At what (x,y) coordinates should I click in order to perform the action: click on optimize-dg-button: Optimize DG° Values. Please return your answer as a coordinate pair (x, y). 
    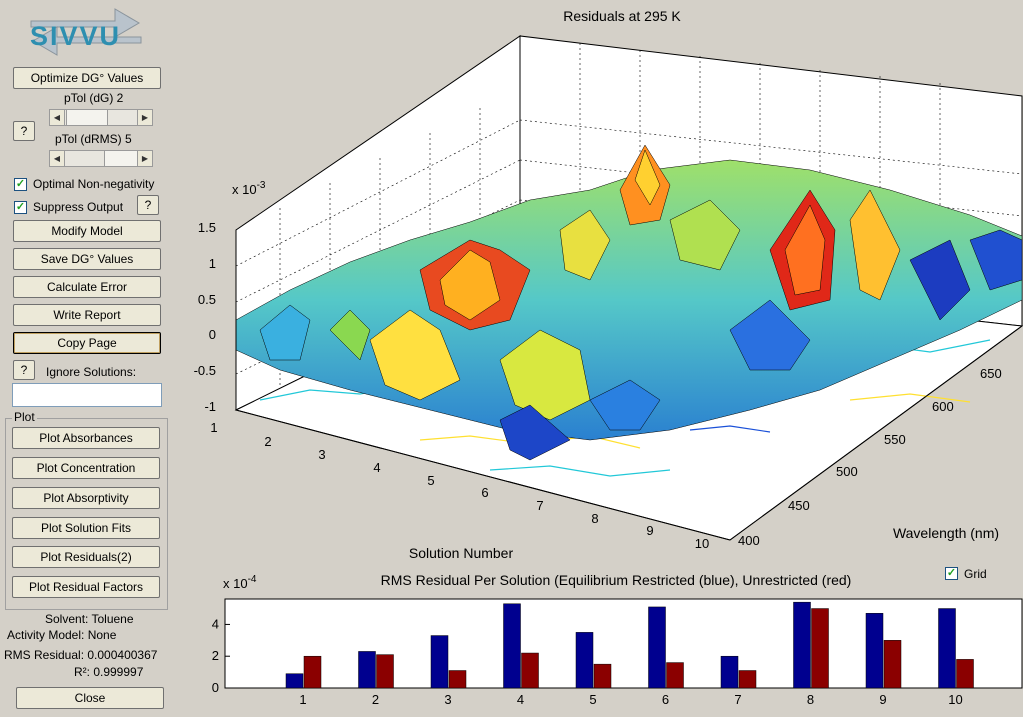
    Looking at the image, I should click on (87, 78).